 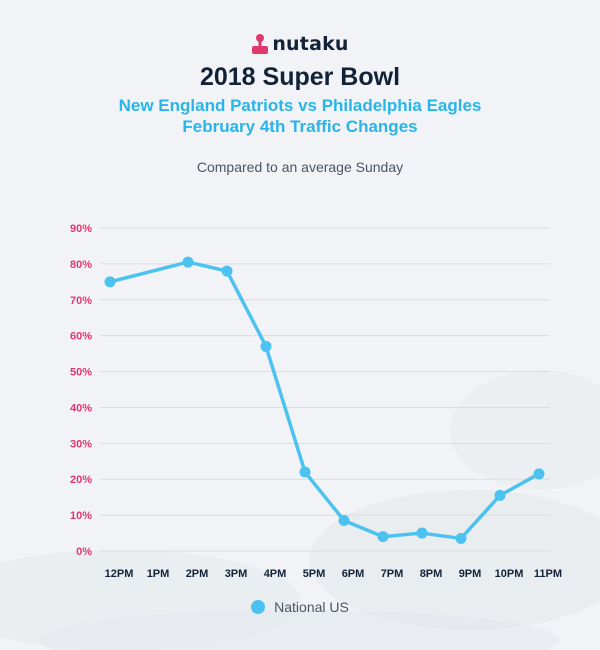 What do you see at coordinates (258, 607) in the screenshot?
I see `legend-marker-national-us` at bounding box center [258, 607].